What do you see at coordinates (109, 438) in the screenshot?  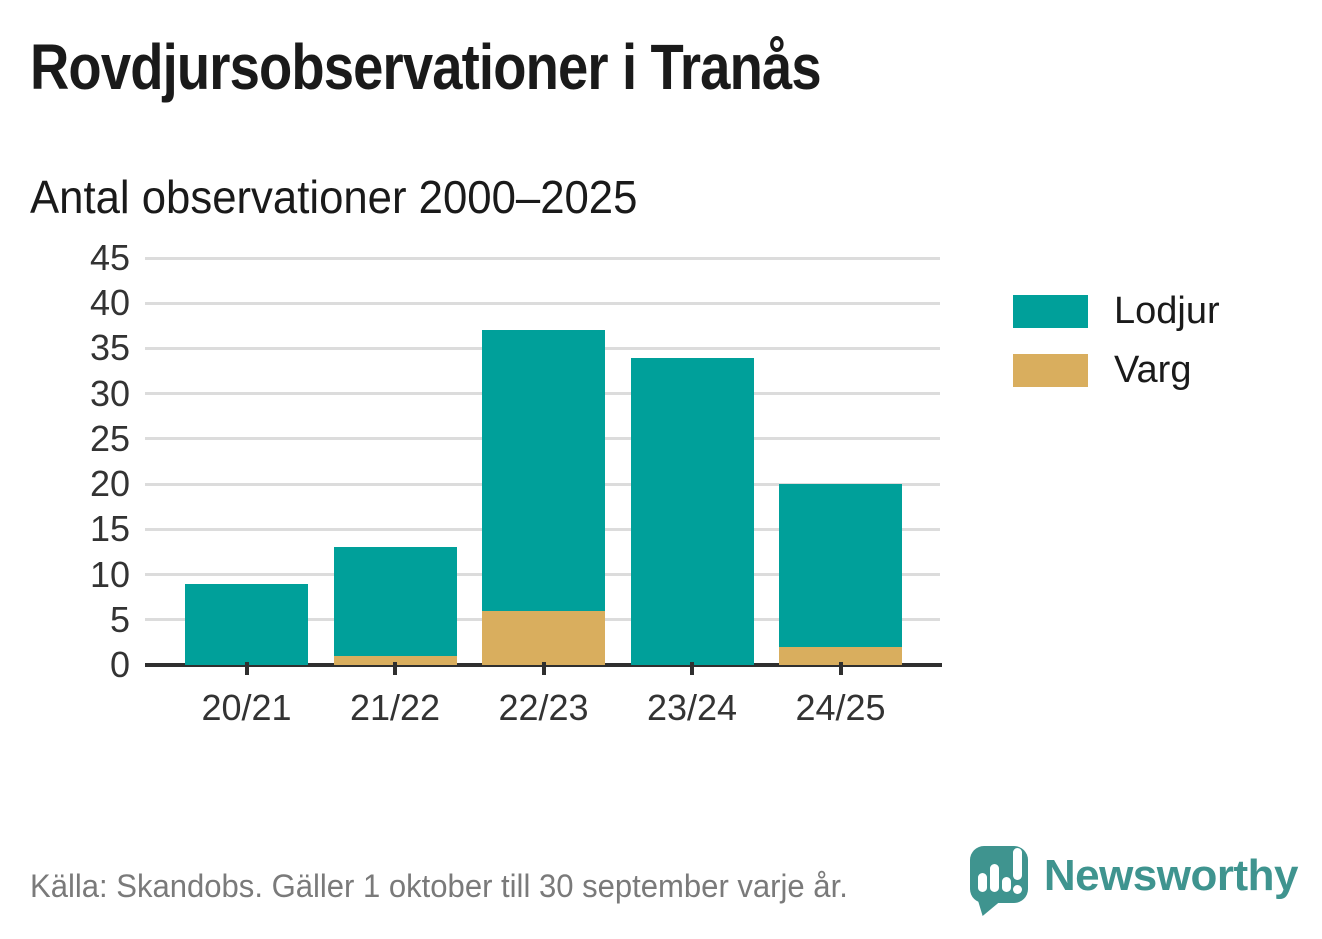 I see `y-tick-label: 25` at bounding box center [109, 438].